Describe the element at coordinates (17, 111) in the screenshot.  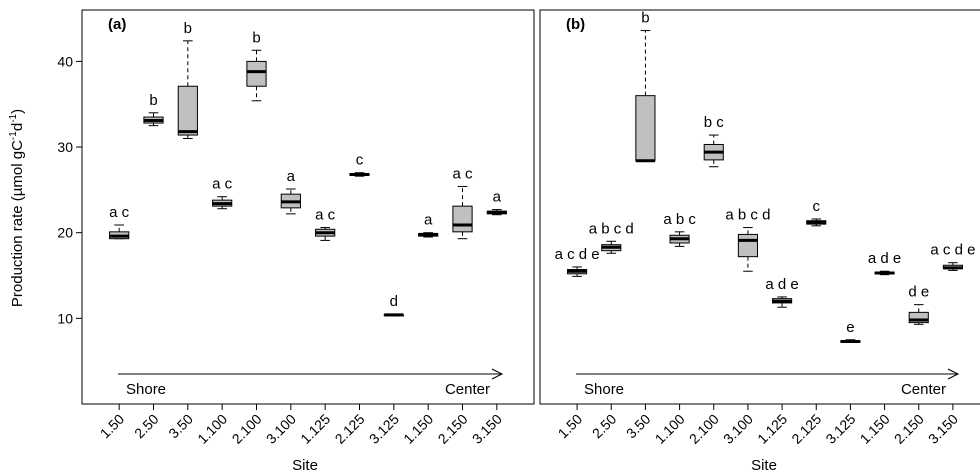
I see `y-axis-title-end: )` at that location.